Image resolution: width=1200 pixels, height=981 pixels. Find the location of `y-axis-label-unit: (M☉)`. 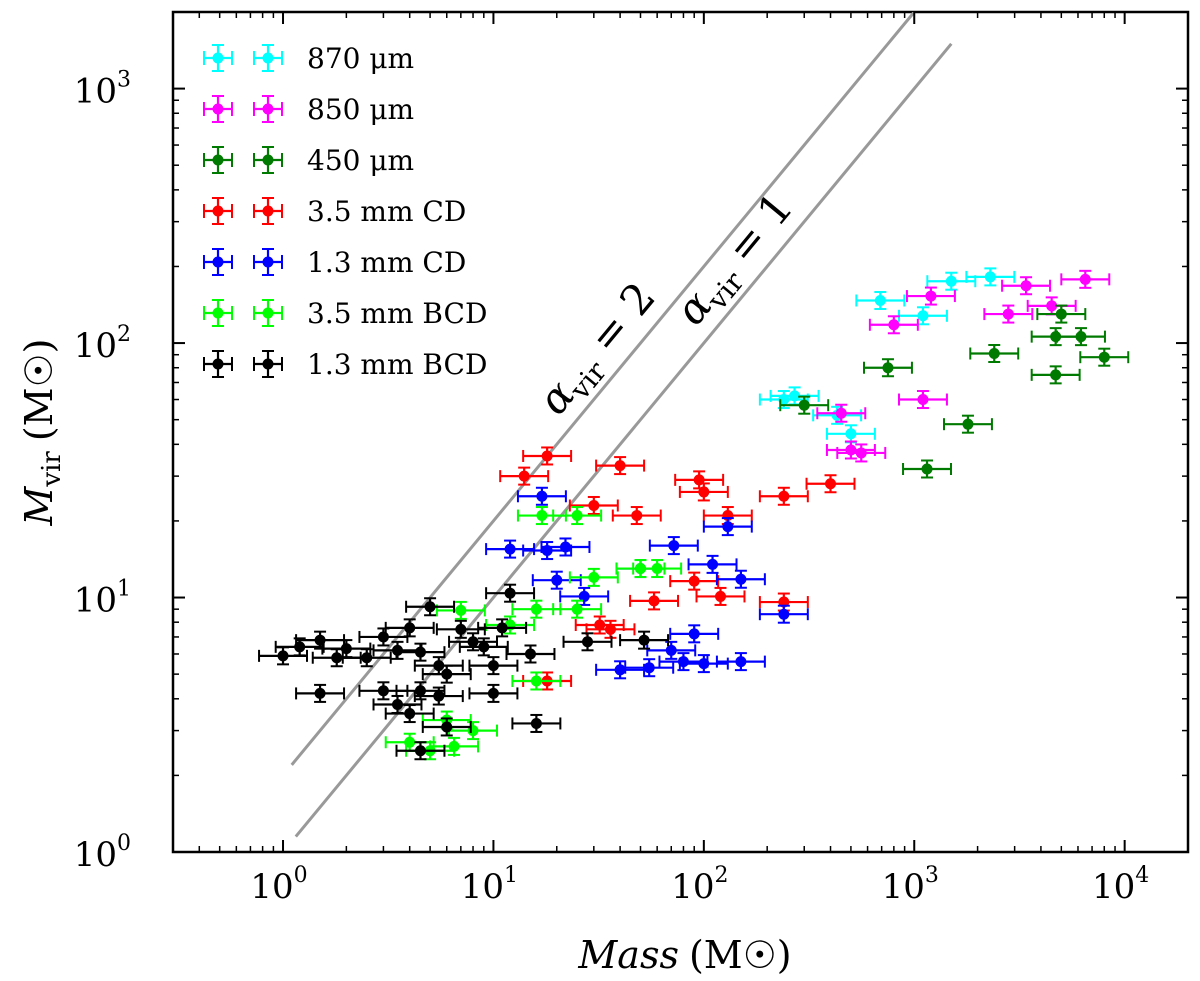

y-axis-label-unit: (M☉) is located at coordinates (39, 390).